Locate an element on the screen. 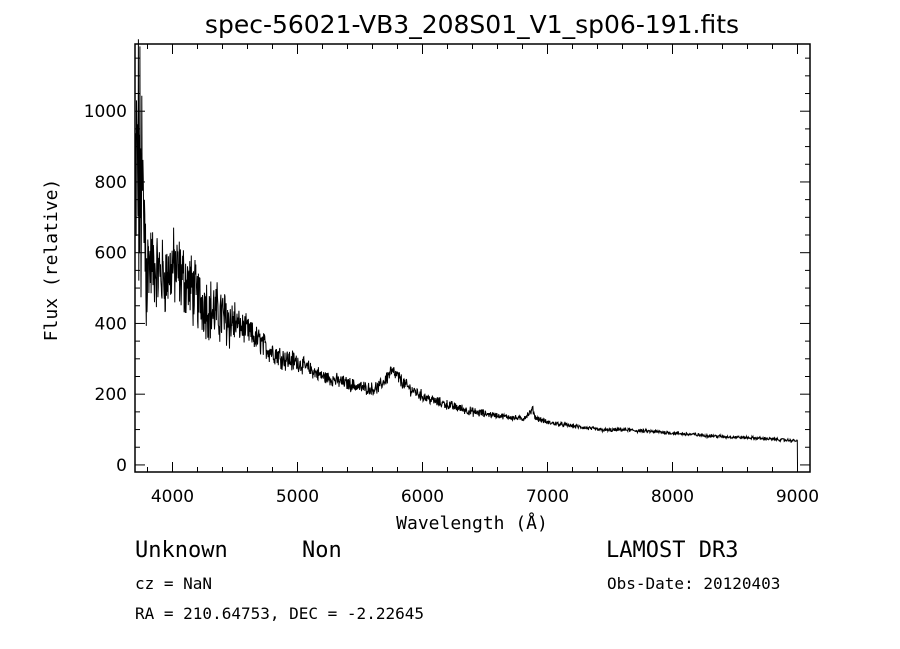  y-tick-label: 800 is located at coordinates (111, 183).